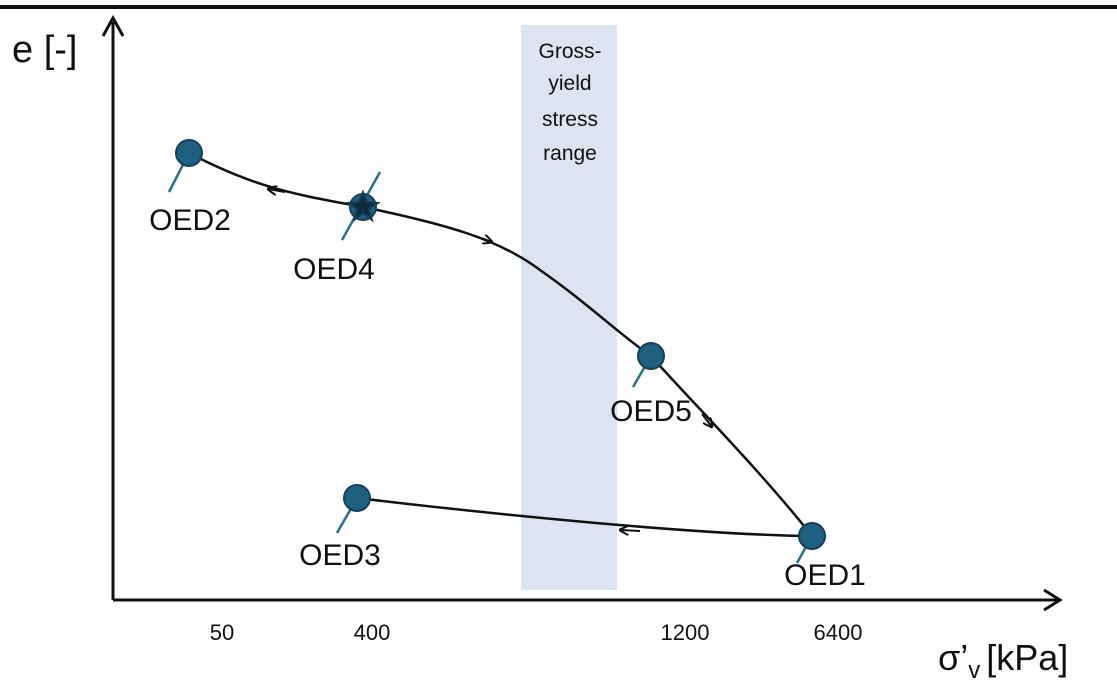  I want to click on point-label: OED1, so click(825, 575).